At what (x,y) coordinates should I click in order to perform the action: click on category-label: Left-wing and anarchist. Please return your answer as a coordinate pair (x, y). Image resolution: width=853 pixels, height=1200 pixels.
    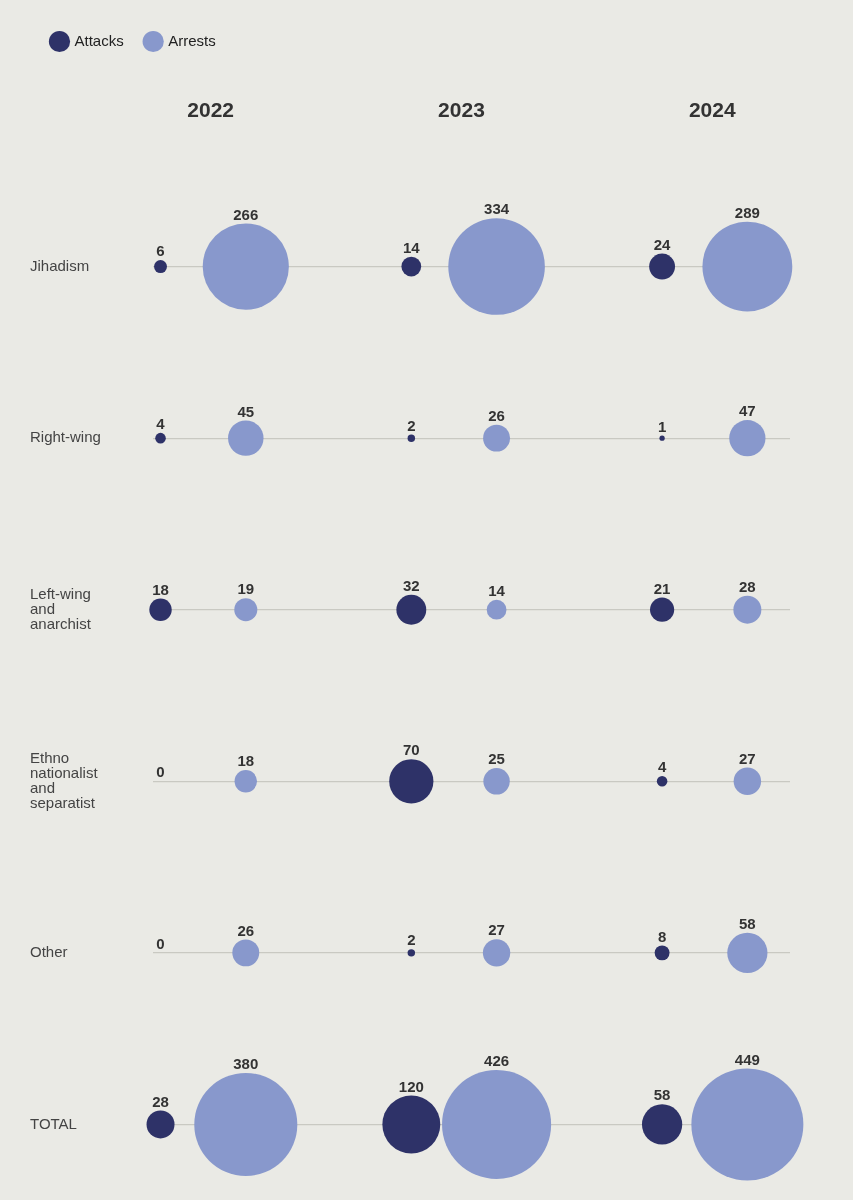
    Looking at the image, I should click on (61, 608).